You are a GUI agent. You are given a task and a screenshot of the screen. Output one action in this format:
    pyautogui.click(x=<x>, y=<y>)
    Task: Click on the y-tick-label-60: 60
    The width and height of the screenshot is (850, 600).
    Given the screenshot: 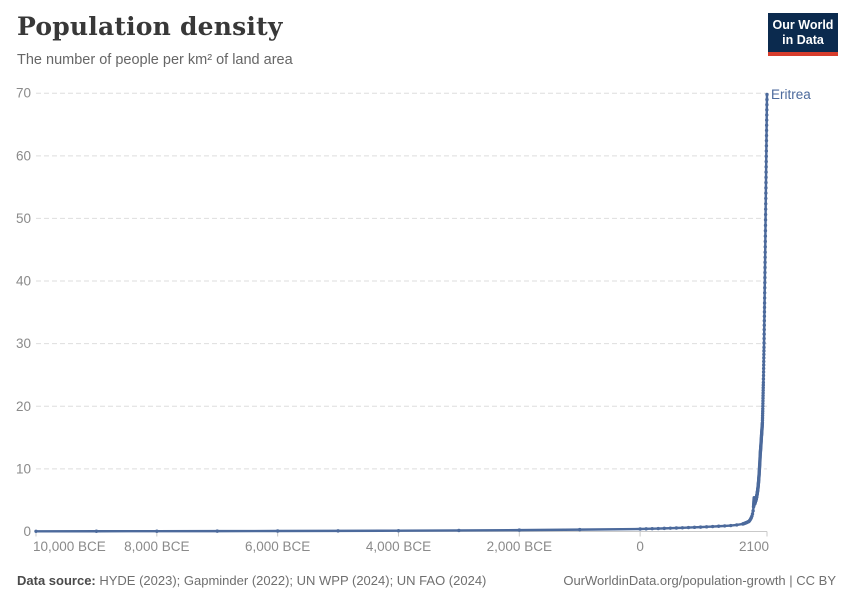 What is the action you would take?
    pyautogui.click(x=23, y=155)
    